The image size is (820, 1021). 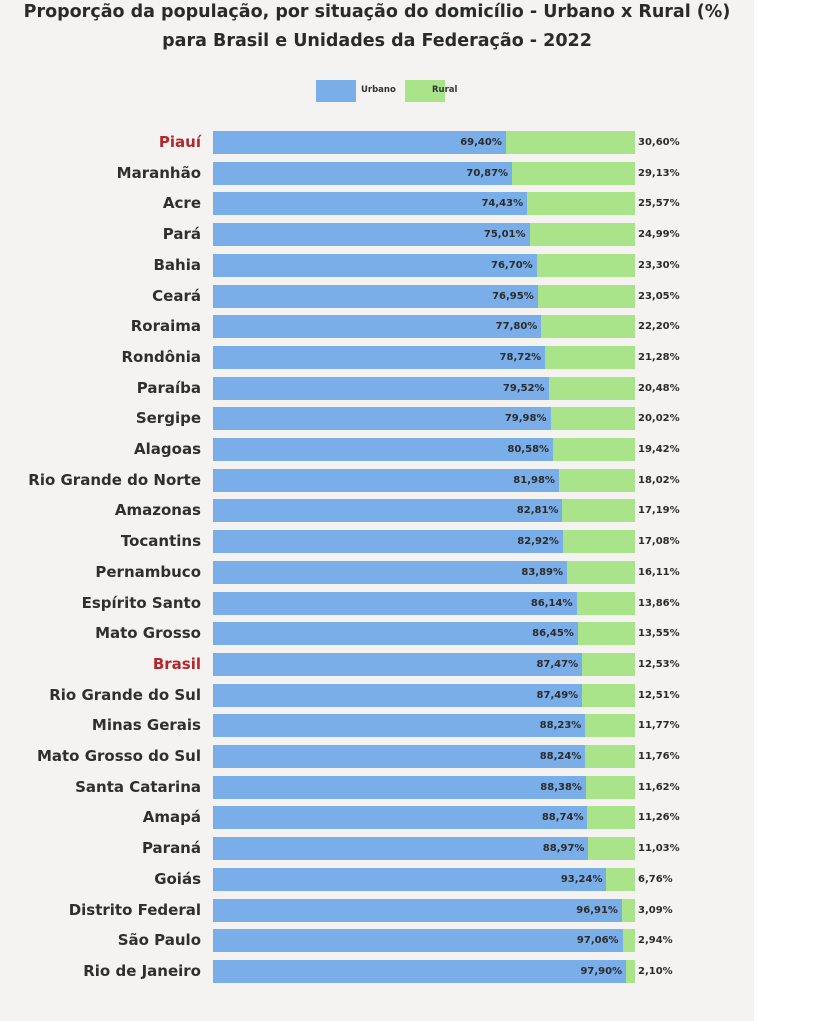 What do you see at coordinates (659, 204) in the screenshot?
I see `value-label-rural: 25,57%` at bounding box center [659, 204].